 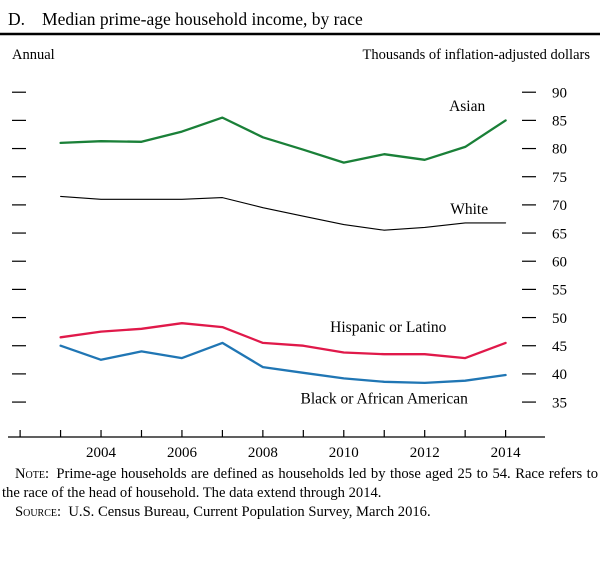 What do you see at coordinates (283, 341) in the screenshot?
I see `series-line-hispanic-or-latino` at bounding box center [283, 341].